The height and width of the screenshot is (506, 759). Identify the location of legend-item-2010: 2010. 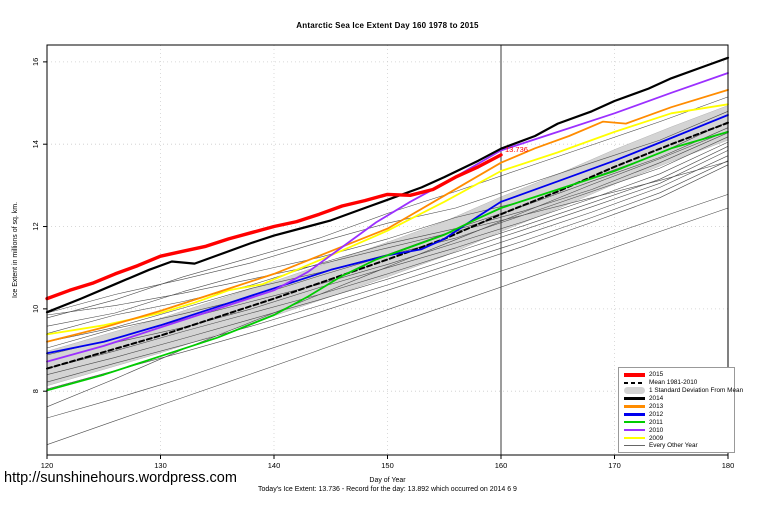
(678, 430).